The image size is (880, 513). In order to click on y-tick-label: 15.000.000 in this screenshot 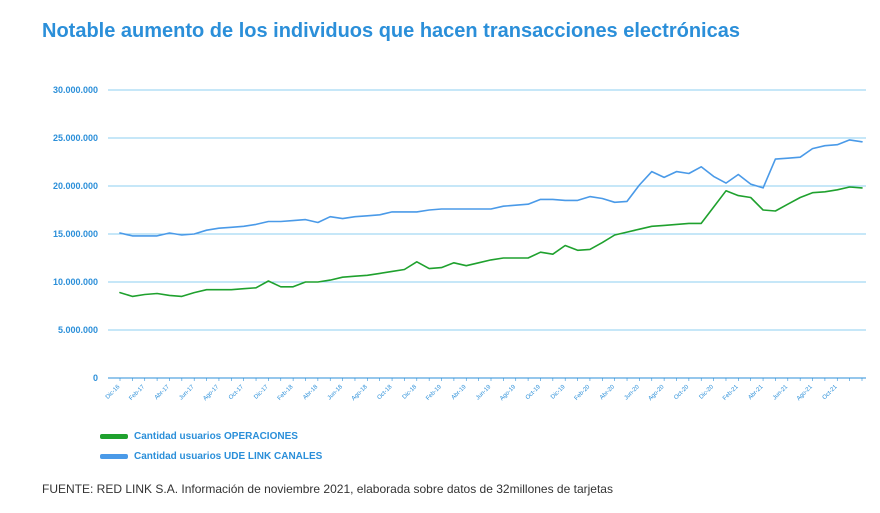, I will do `click(75, 234)`.